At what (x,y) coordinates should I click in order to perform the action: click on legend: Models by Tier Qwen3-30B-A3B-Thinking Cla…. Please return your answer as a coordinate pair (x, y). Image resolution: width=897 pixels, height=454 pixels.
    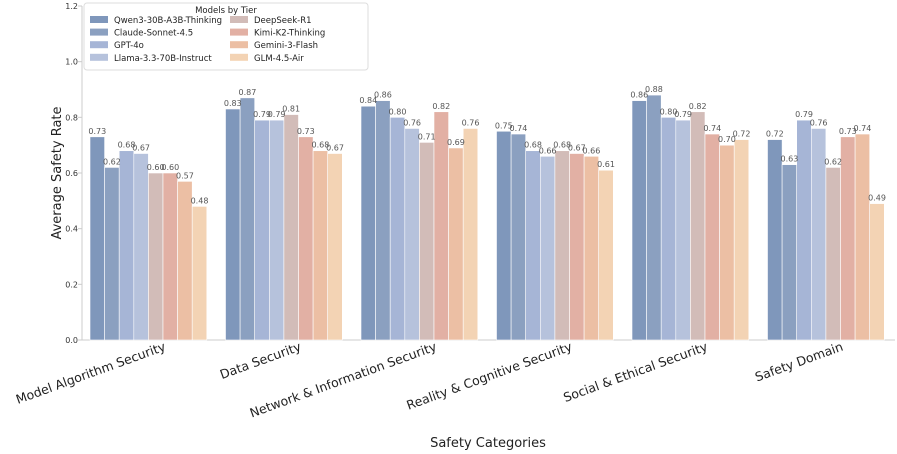
    Looking at the image, I should click on (226, 36).